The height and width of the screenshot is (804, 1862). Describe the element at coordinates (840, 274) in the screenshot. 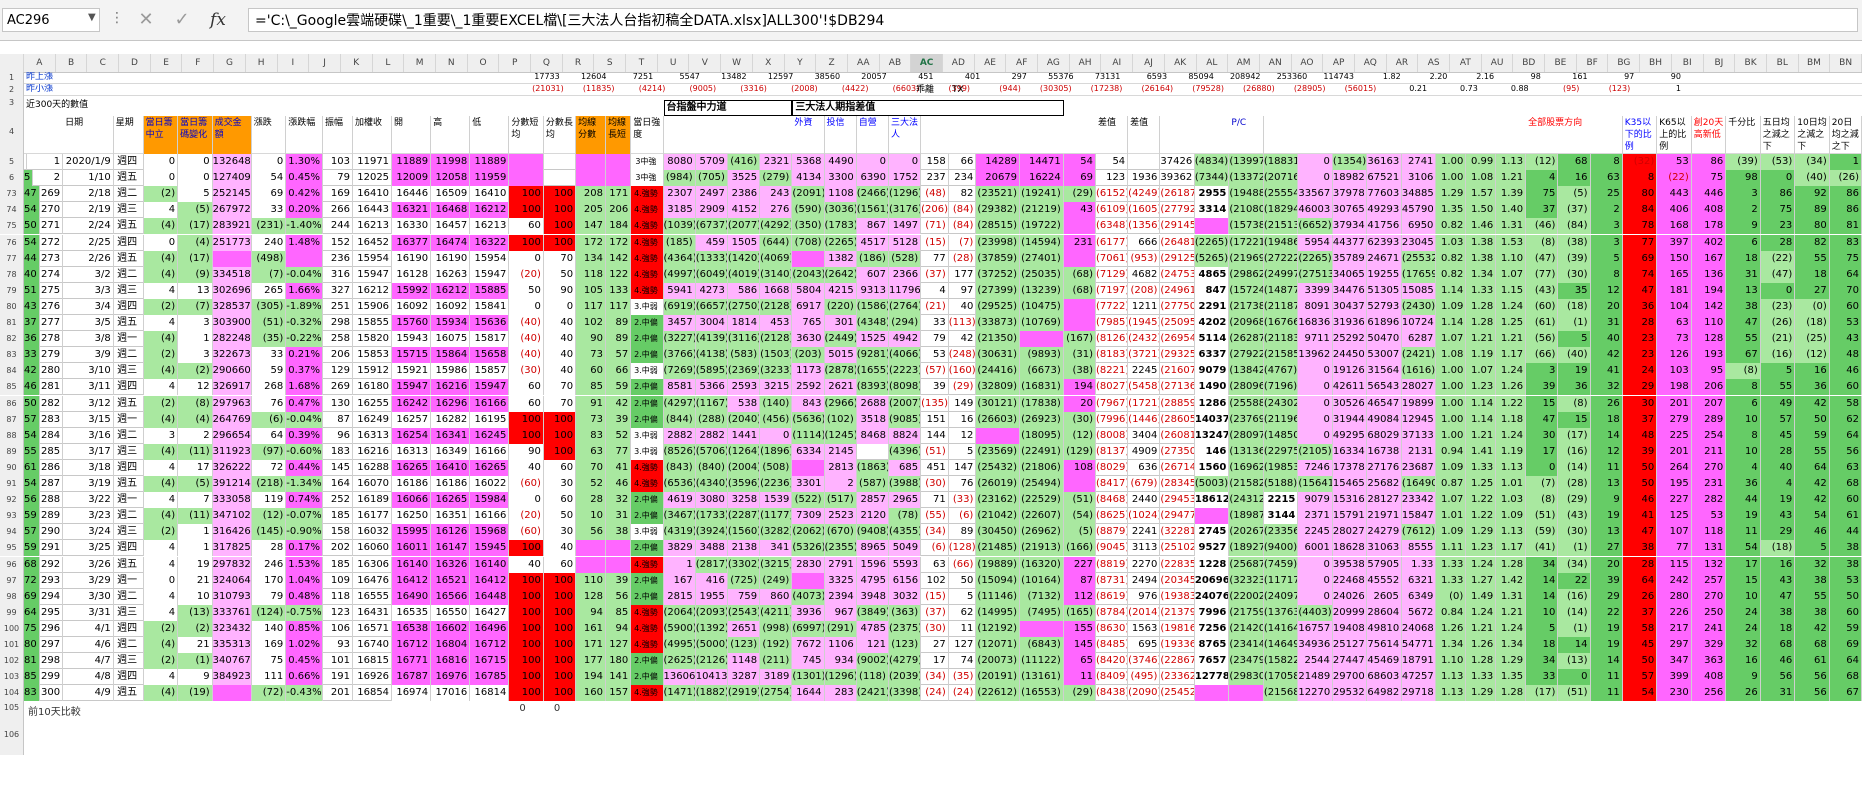

I see `cell-z: (2642)` at that location.